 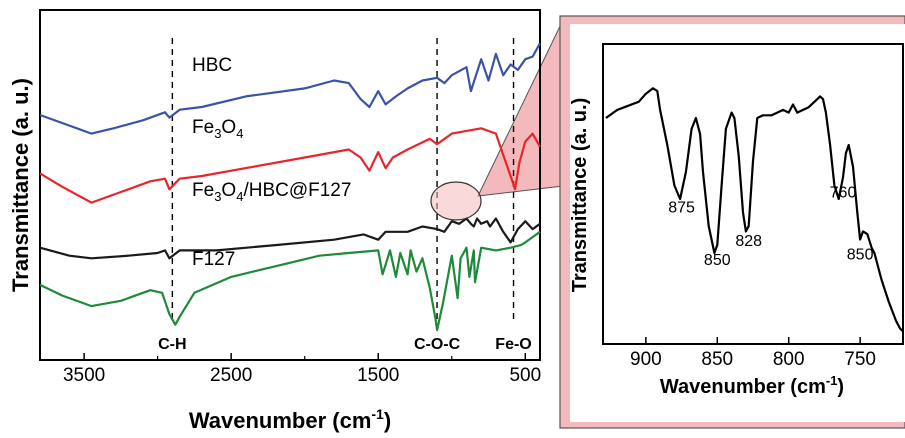 I want to click on inset-y-axis-title: Transmittance (a. u.), so click(x=580, y=195).